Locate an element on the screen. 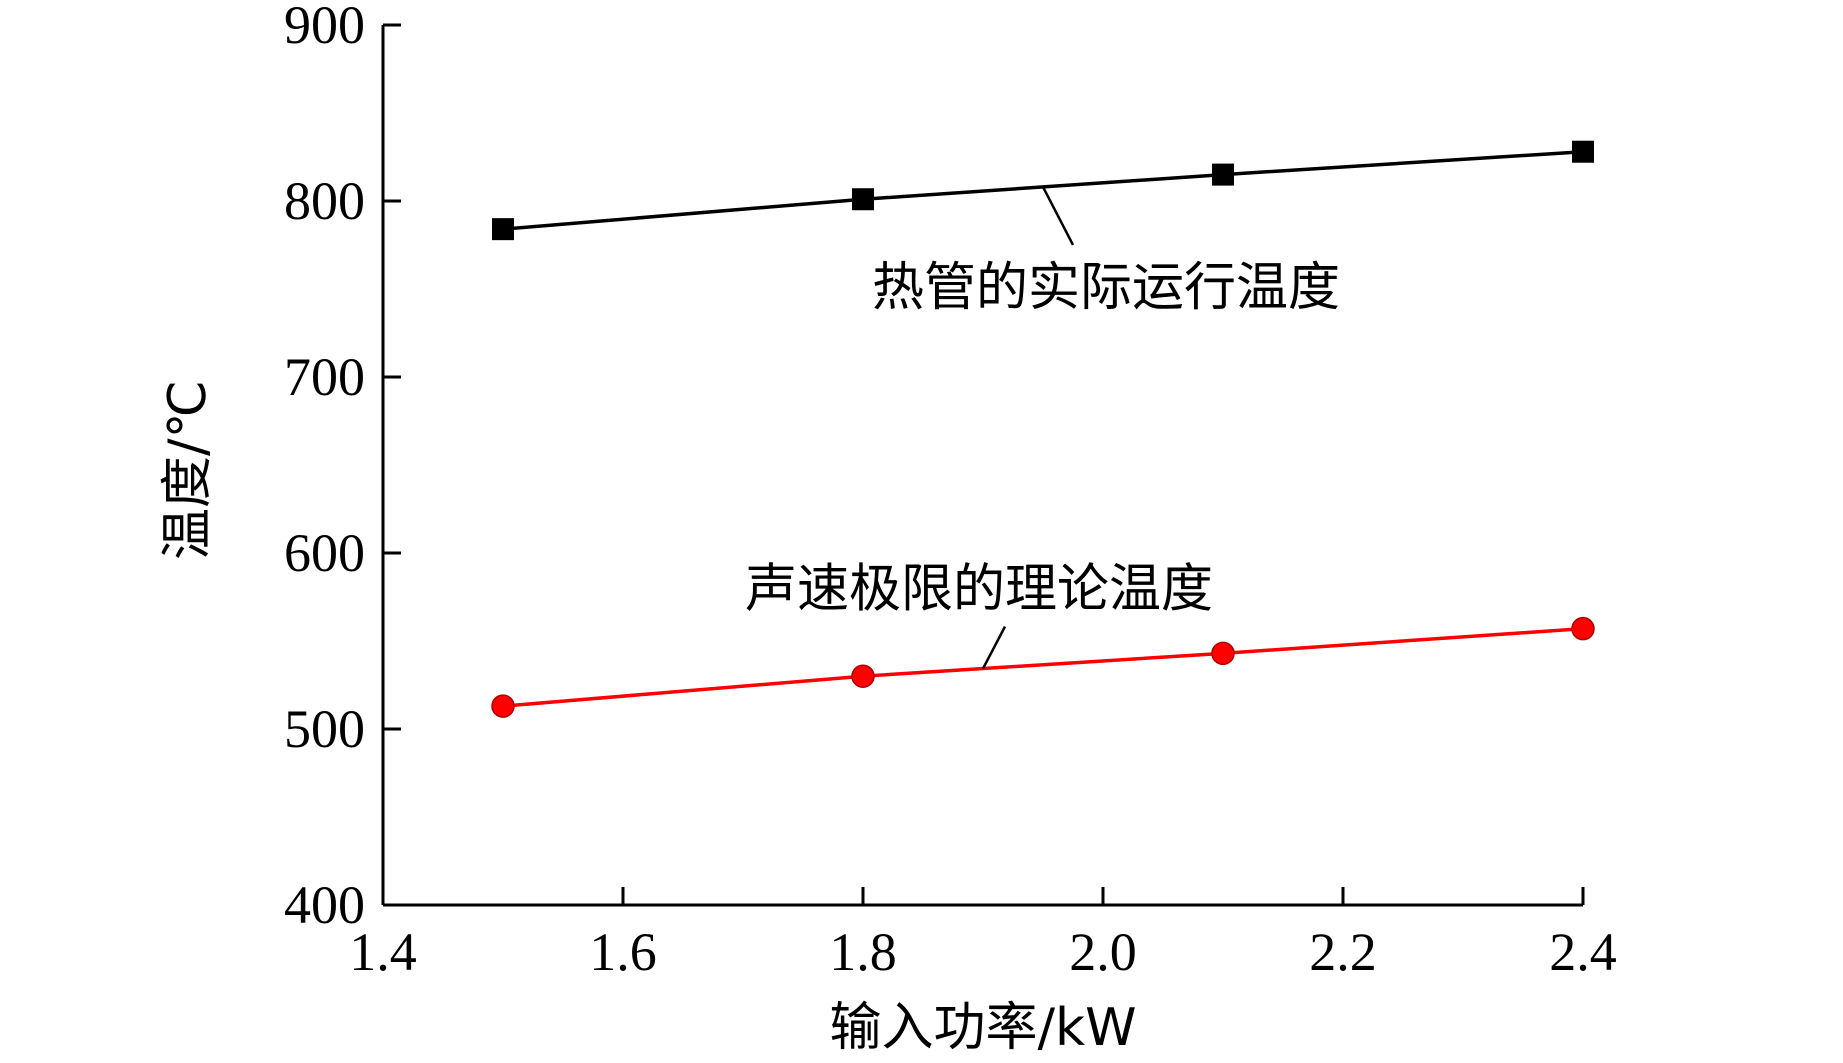  y-tick-label: 500 is located at coordinates (324, 729).